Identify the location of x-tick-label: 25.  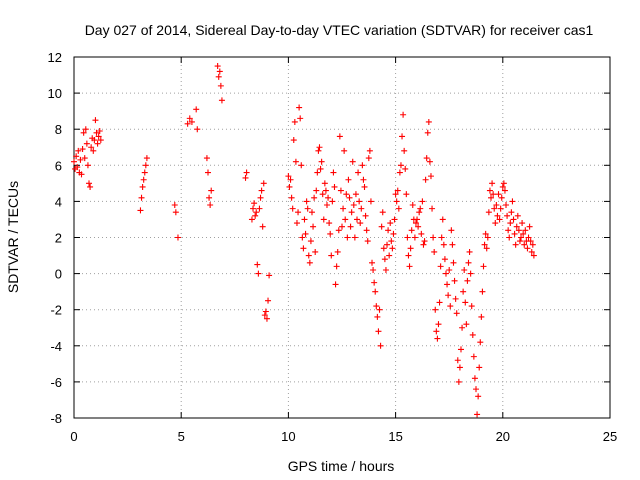
(610, 436).